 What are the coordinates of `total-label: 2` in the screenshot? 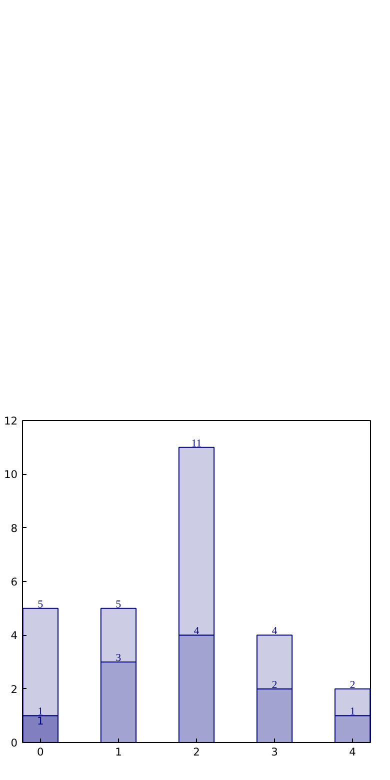 It's located at (353, 685).